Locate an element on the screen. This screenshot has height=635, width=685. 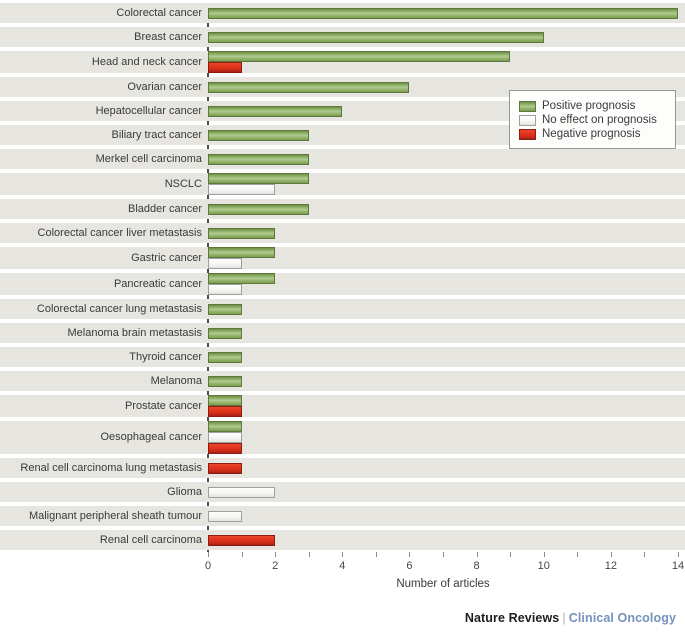
category-label: Ovarian cancer is located at coordinates (164, 86).